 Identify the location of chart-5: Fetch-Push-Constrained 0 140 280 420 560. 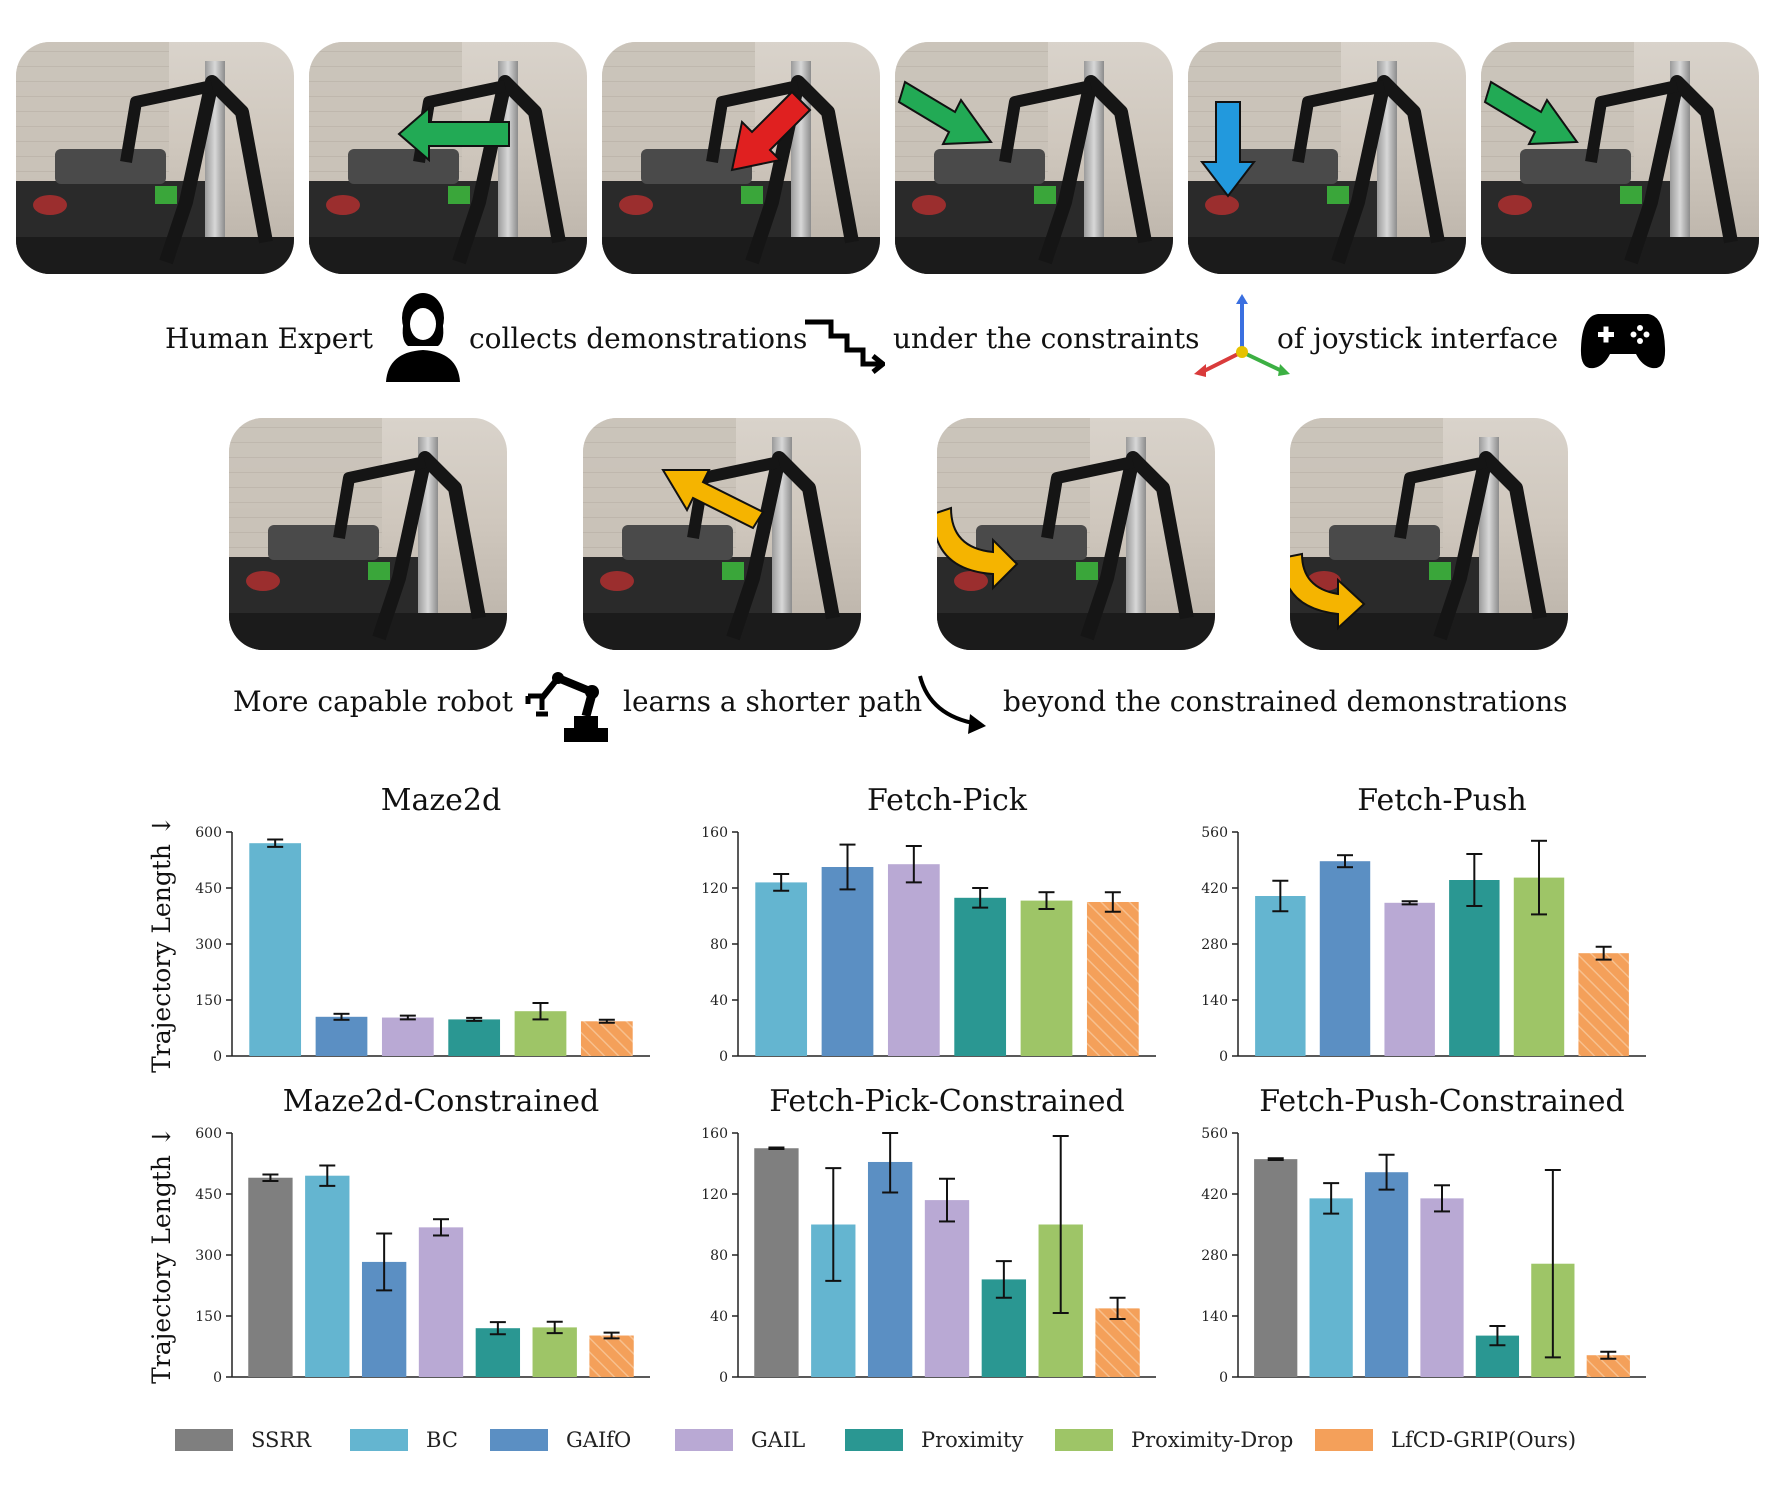
(1423, 1235).